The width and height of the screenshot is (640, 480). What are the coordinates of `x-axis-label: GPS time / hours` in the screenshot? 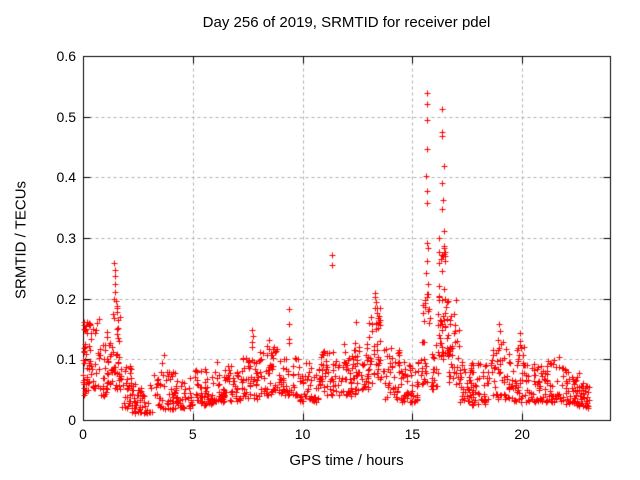 It's located at (346, 460).